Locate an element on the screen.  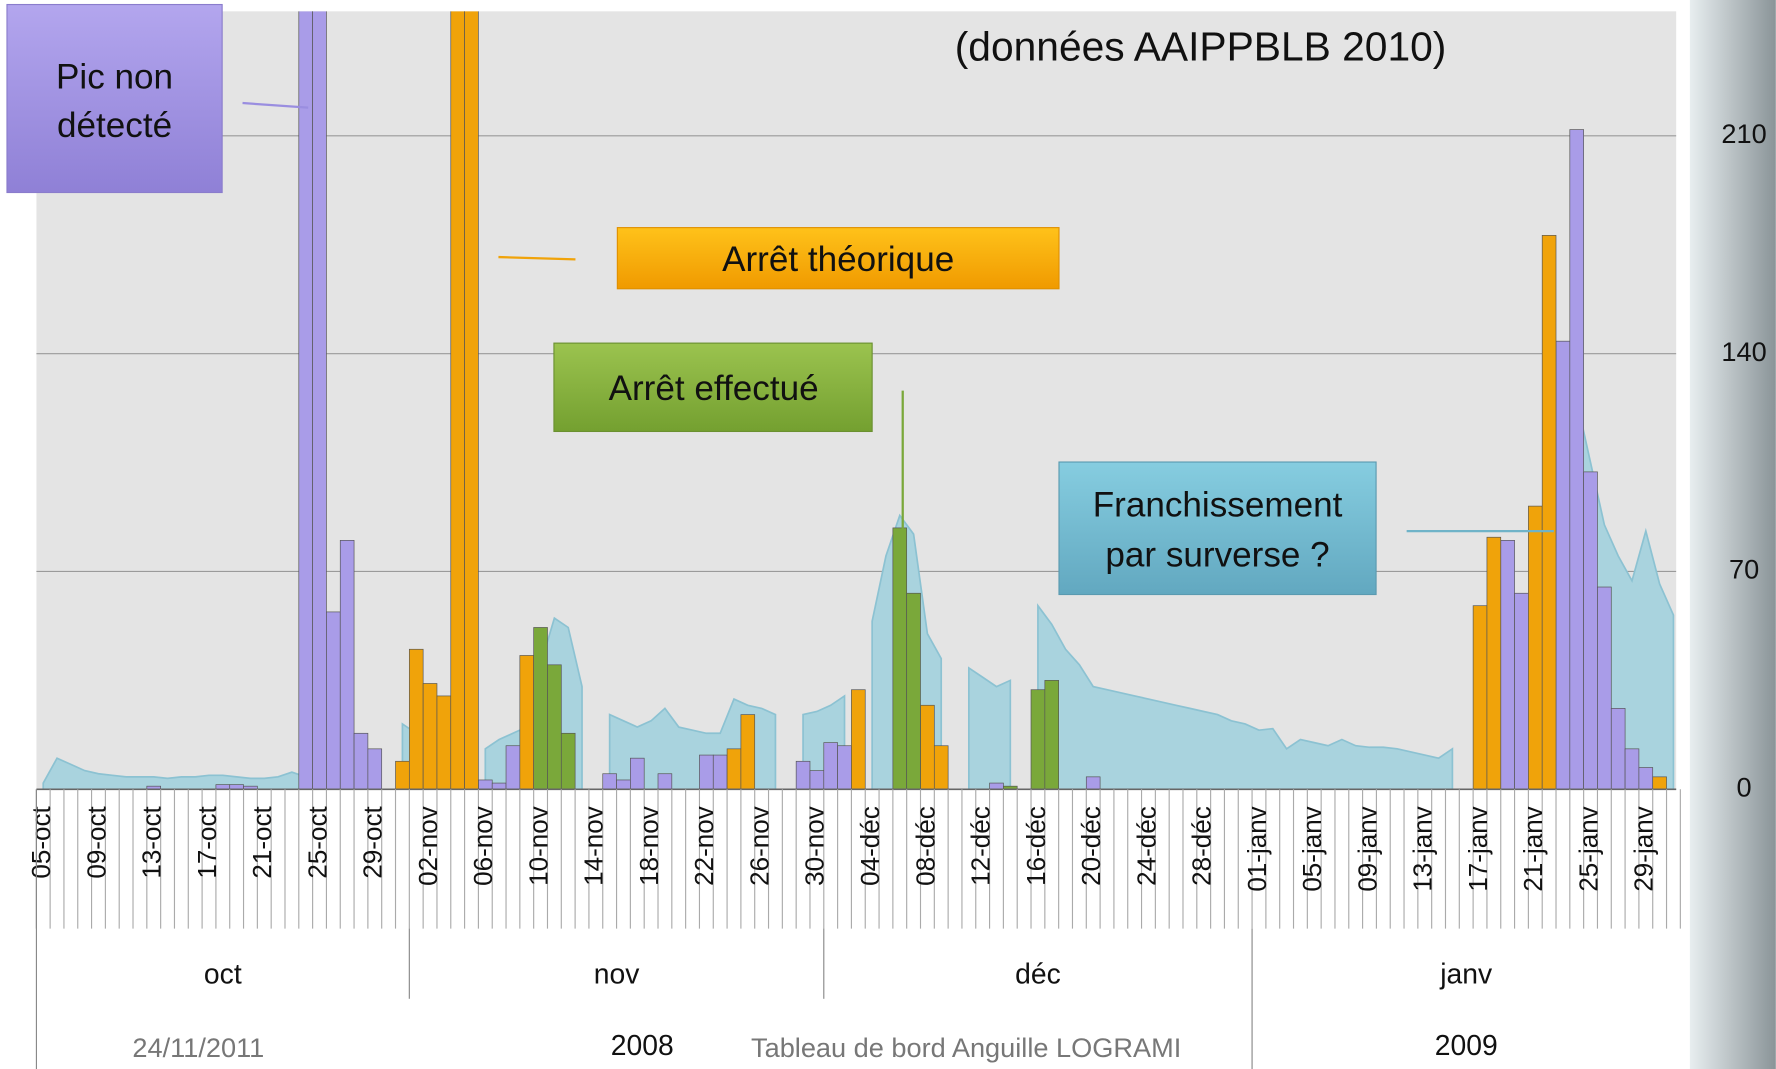
annotation: par surverse ? is located at coordinates (1217, 554).